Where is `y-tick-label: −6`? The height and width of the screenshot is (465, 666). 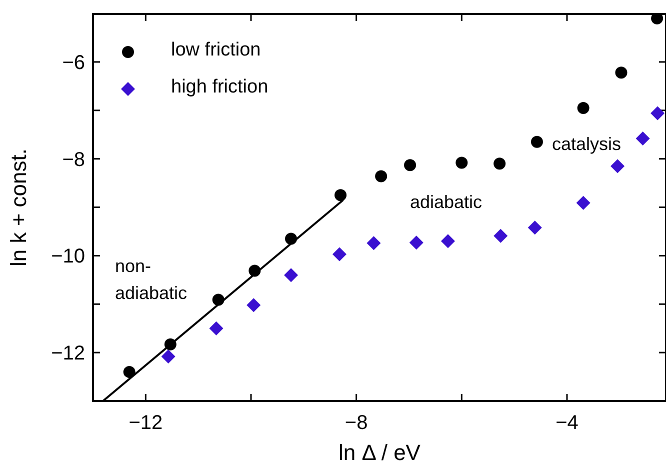
y-tick-label: −6 is located at coordinates (73, 63).